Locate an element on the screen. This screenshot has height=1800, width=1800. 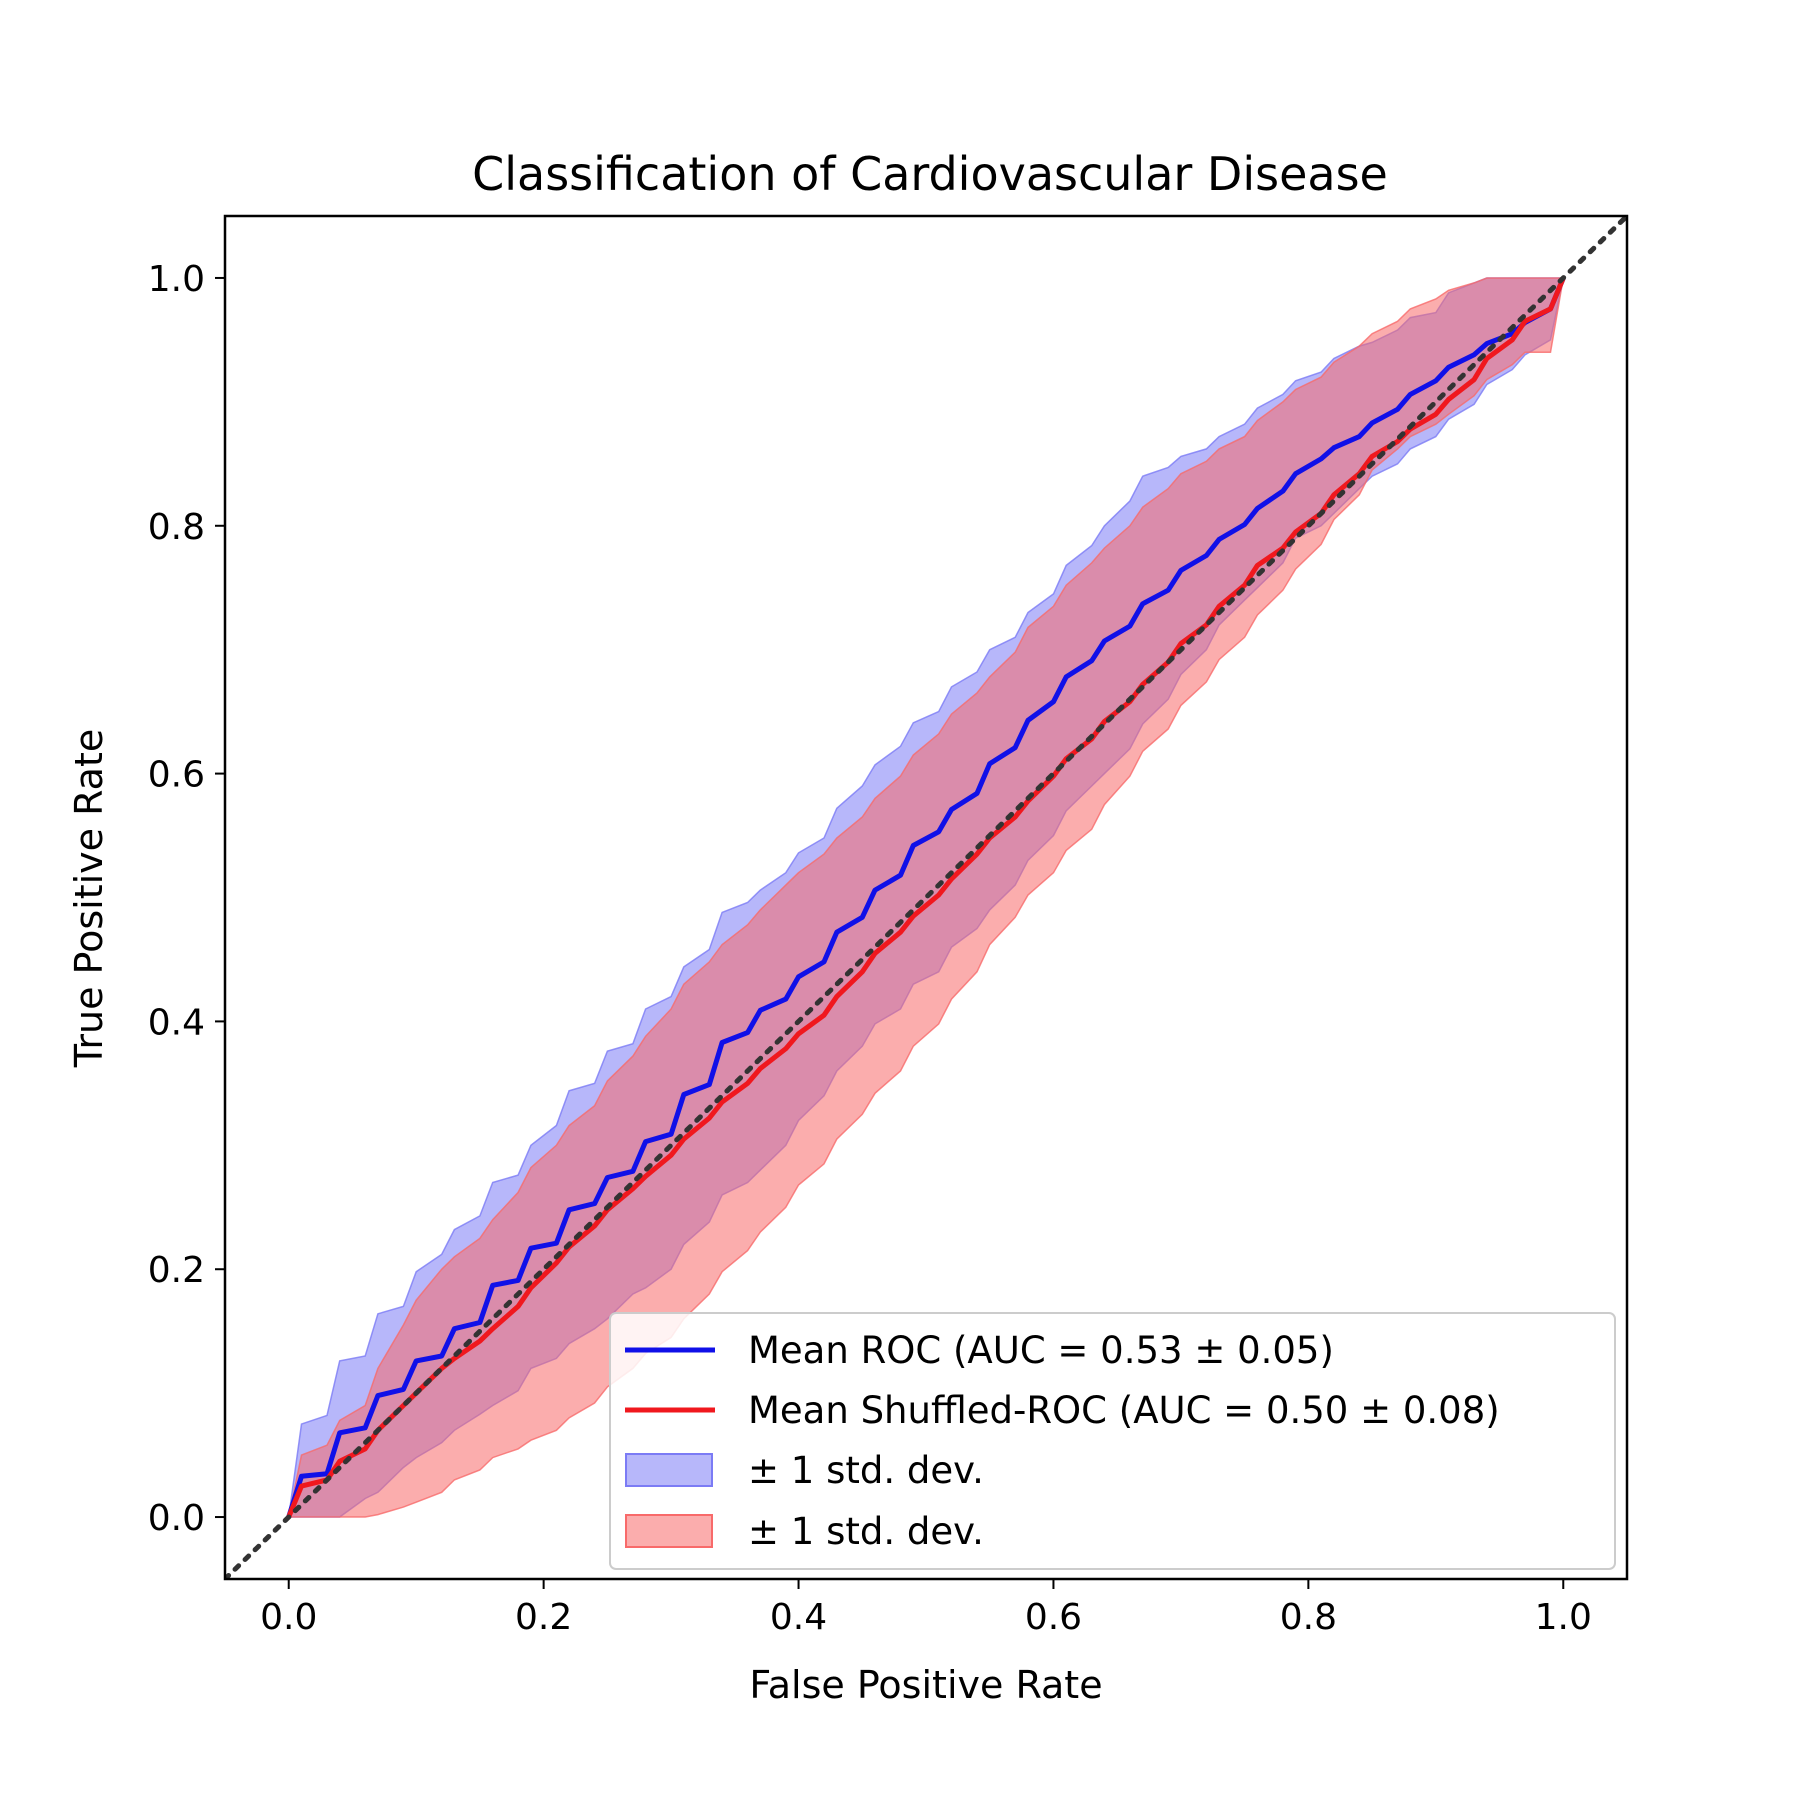
legend-label: Mean Shuffled-ROC (AUC = 0.50 ± 0.08) is located at coordinates (1124, 1410).